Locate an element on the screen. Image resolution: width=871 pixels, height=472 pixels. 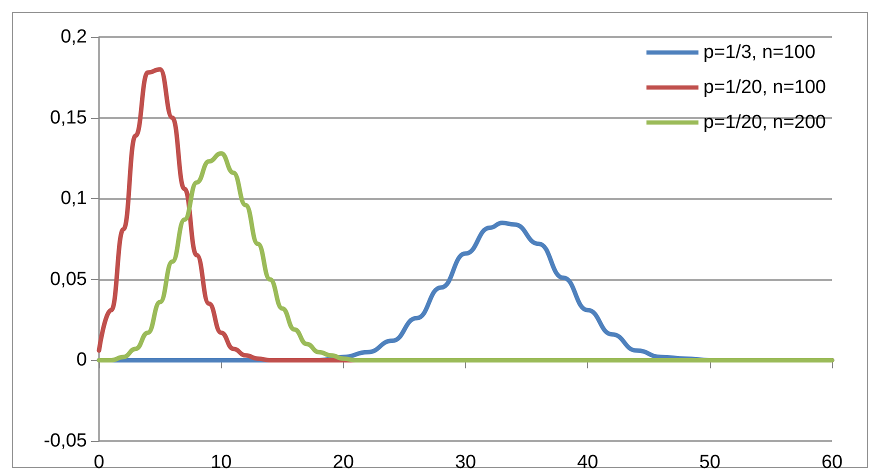
x-tick-label: 40 is located at coordinates (587, 462).